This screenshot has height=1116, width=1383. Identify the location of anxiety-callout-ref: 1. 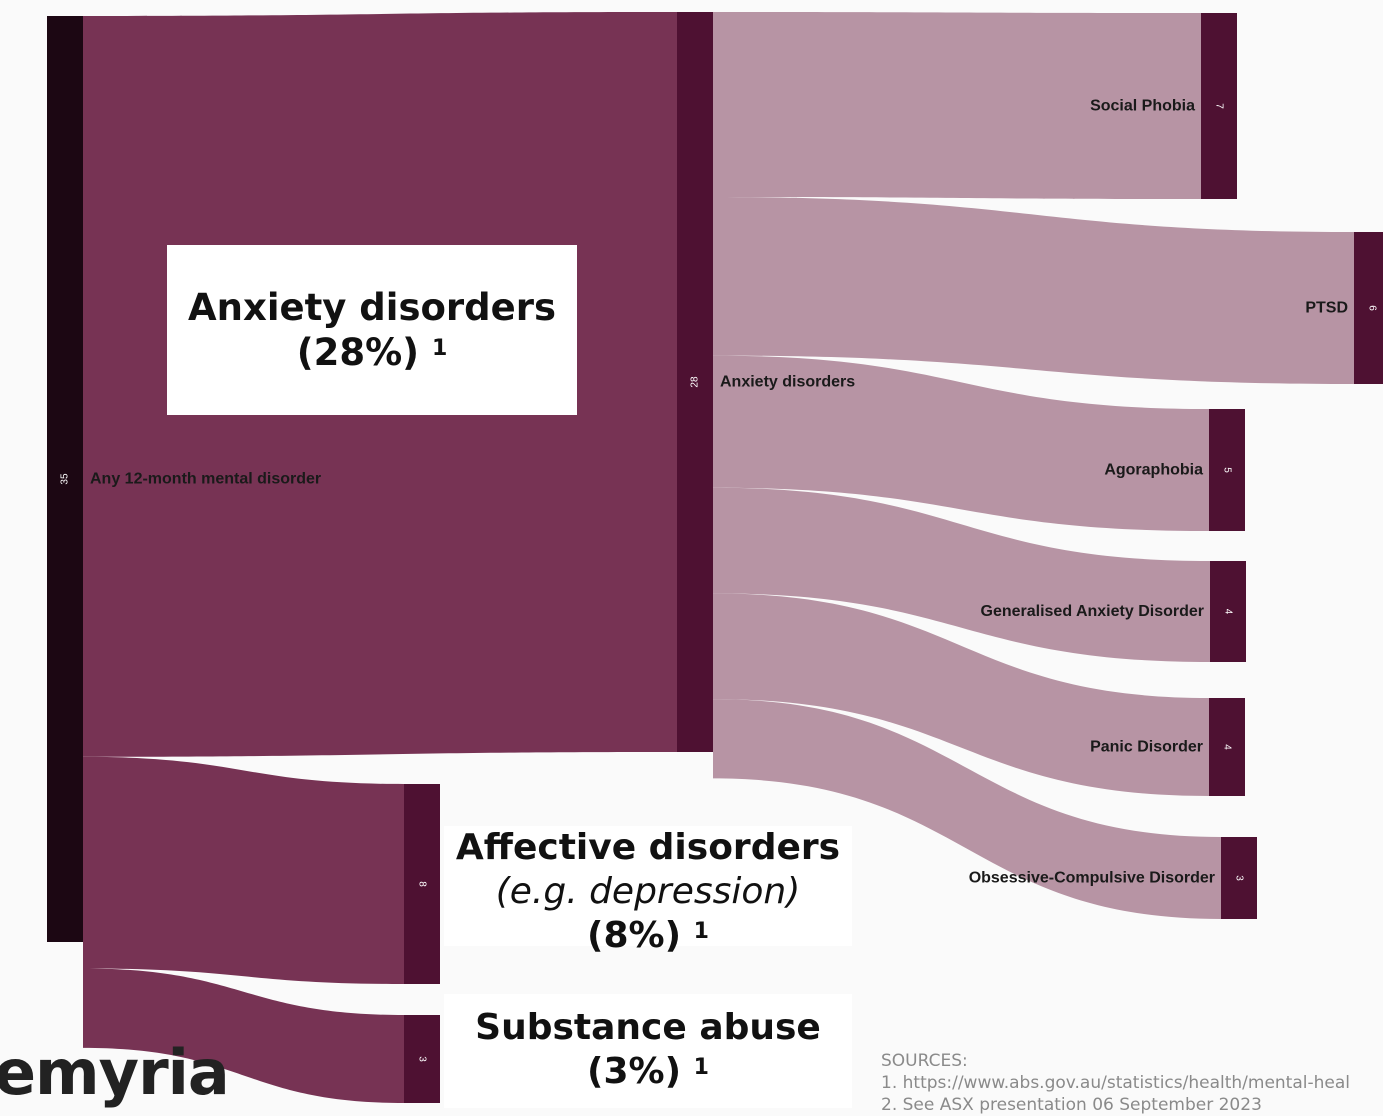
(439, 348).